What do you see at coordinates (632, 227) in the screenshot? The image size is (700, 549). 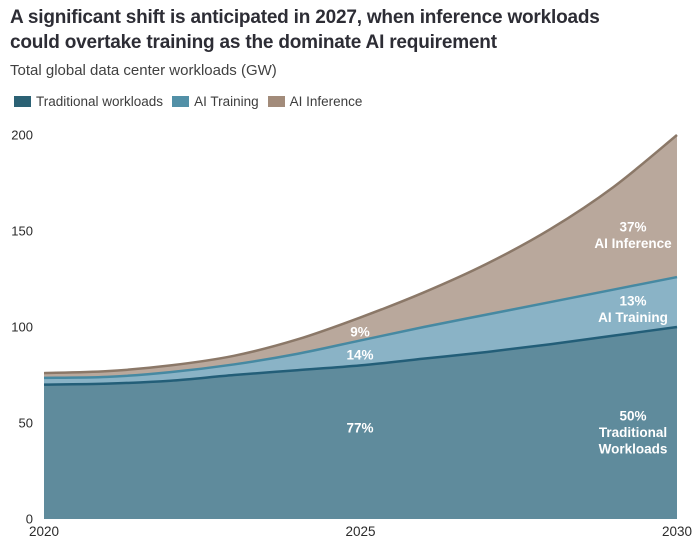 I see `annotation-label: 37%` at bounding box center [632, 227].